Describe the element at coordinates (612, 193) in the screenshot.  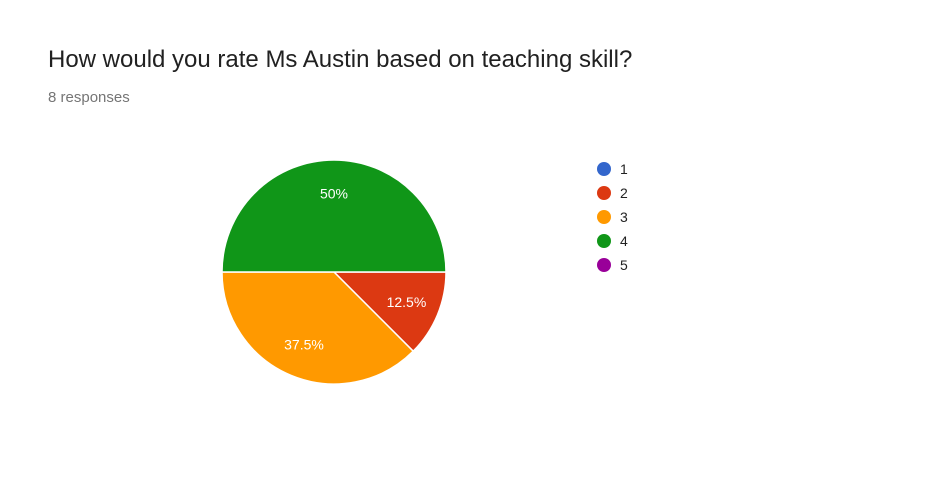
I see `legend-item-2: 2` at that location.